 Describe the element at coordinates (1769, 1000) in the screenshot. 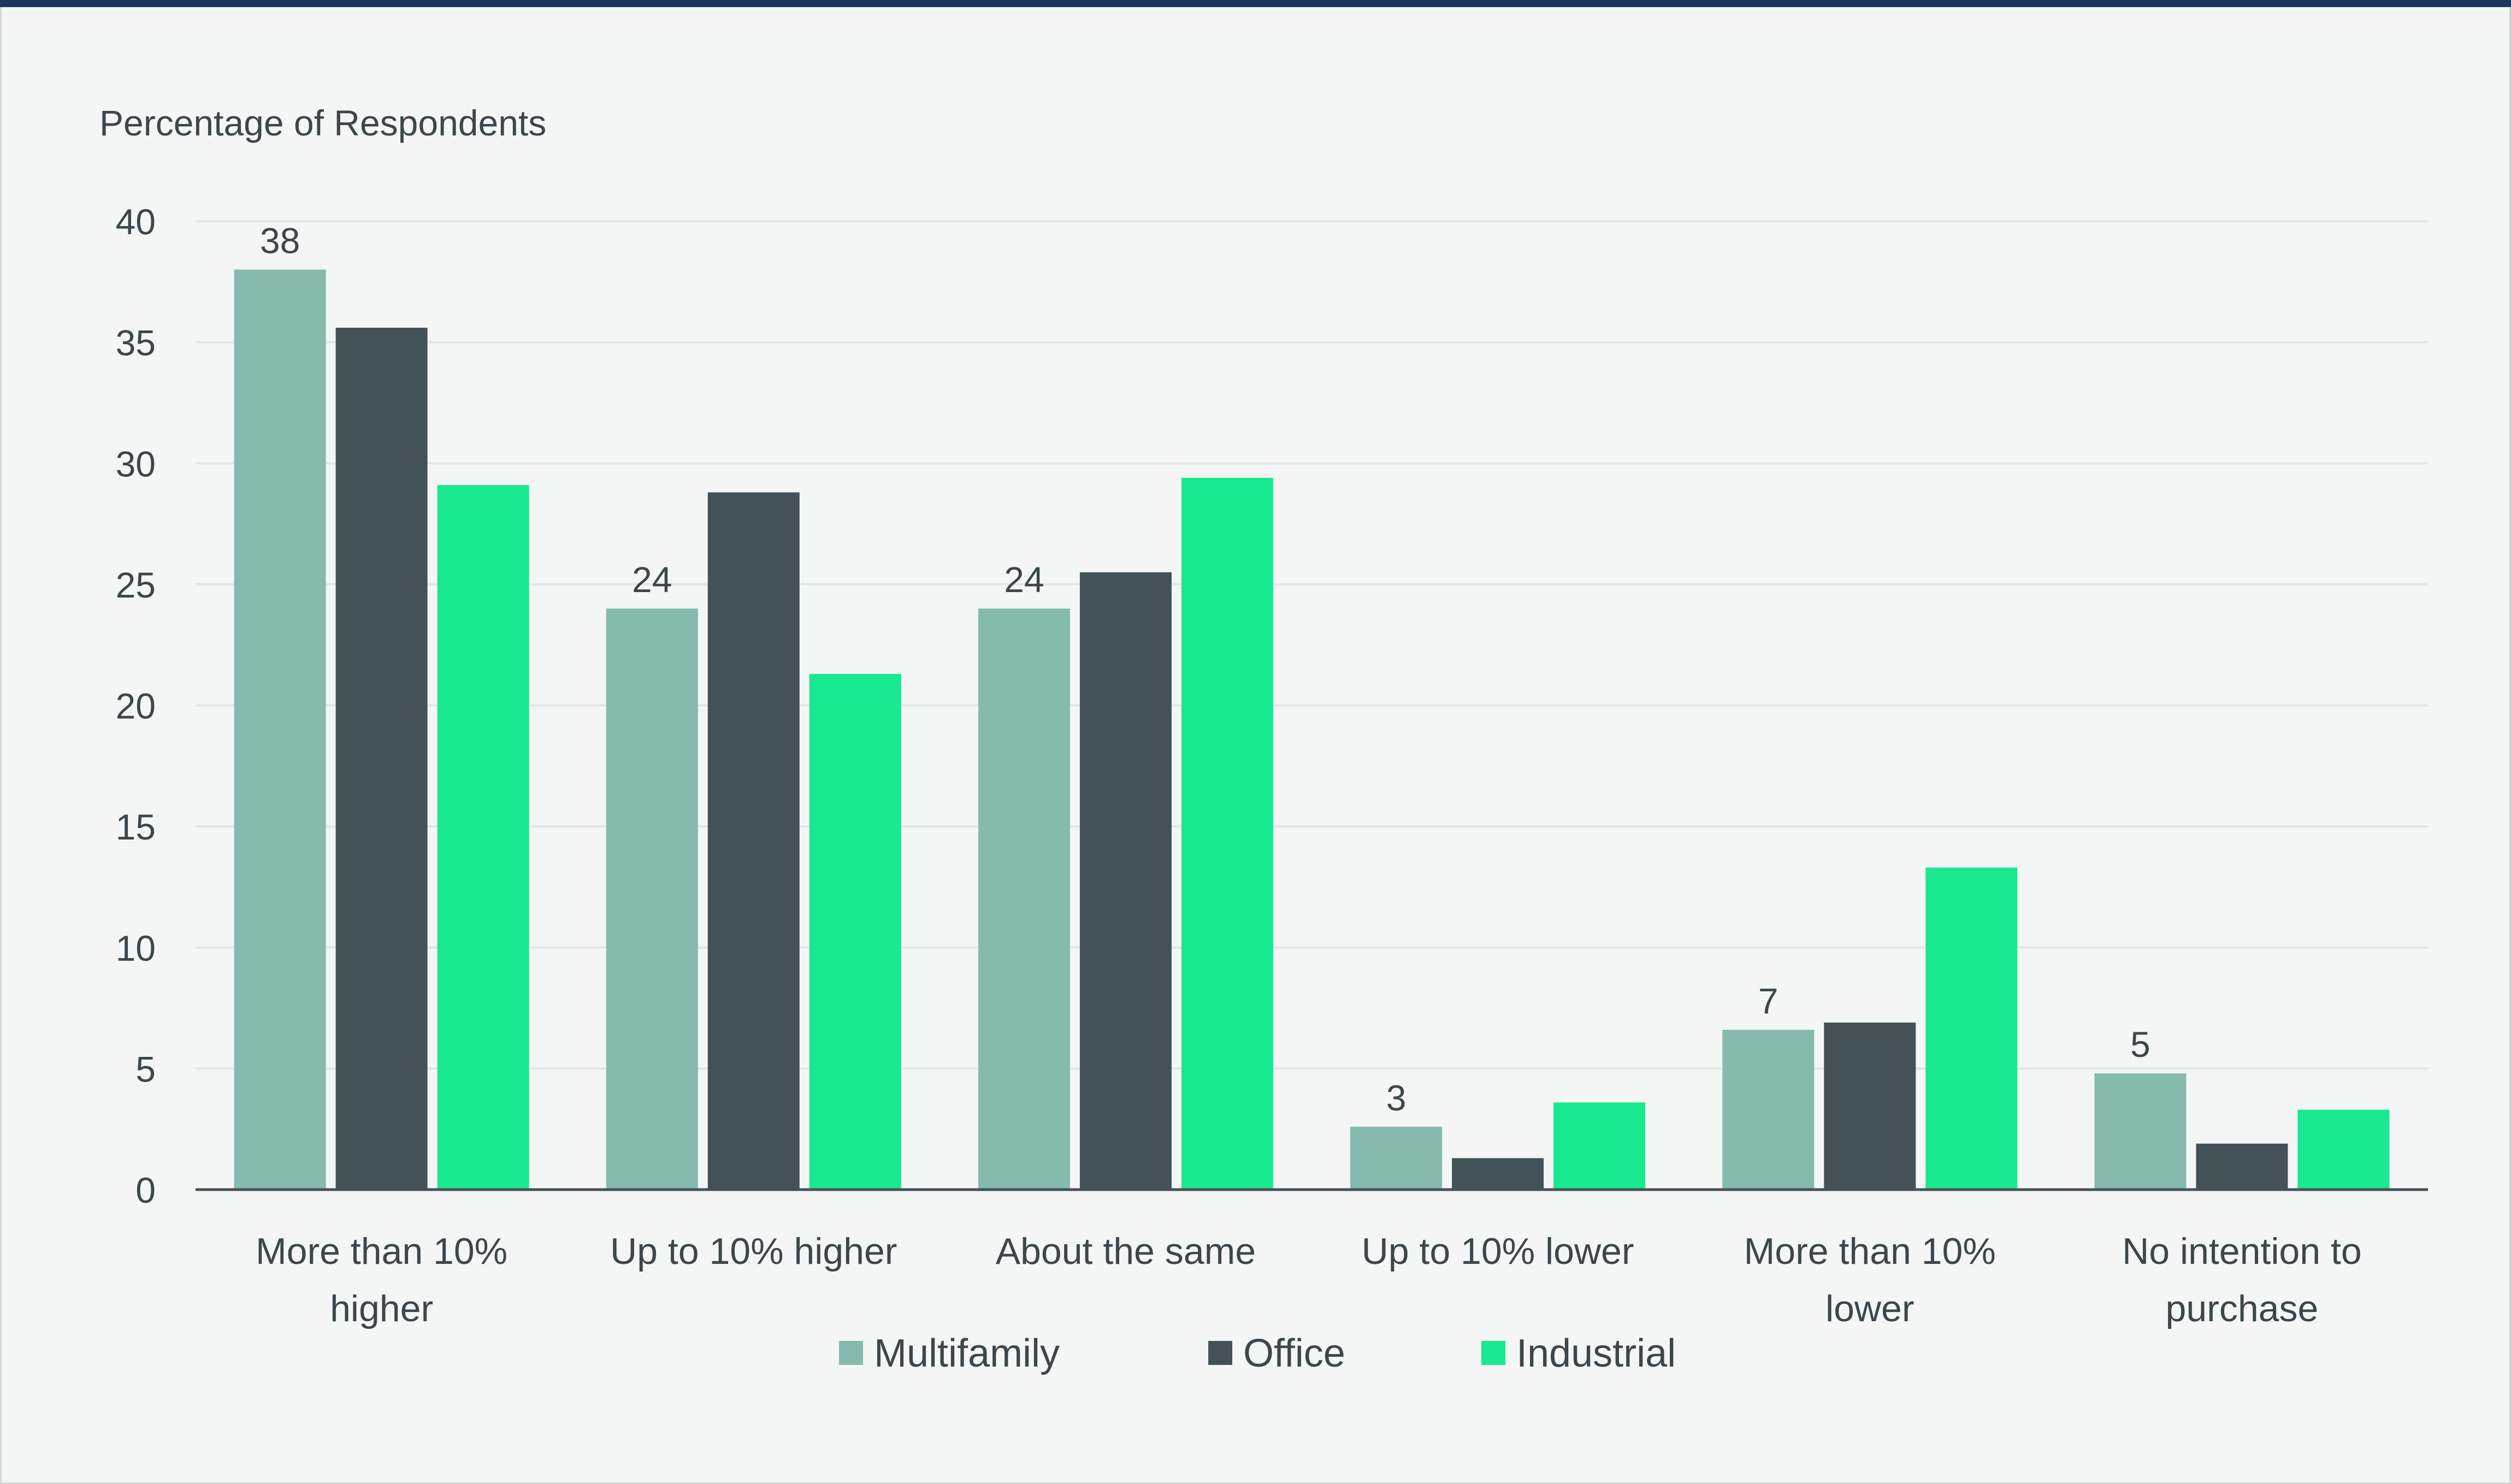

I see `data-label: 7` at that location.